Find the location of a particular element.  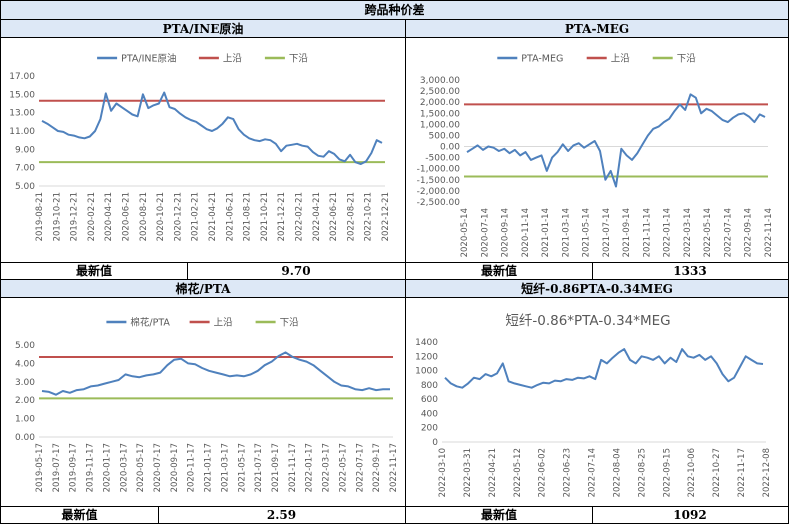

chart-2-xtick: 2021-09-14 is located at coordinates (627, 232).